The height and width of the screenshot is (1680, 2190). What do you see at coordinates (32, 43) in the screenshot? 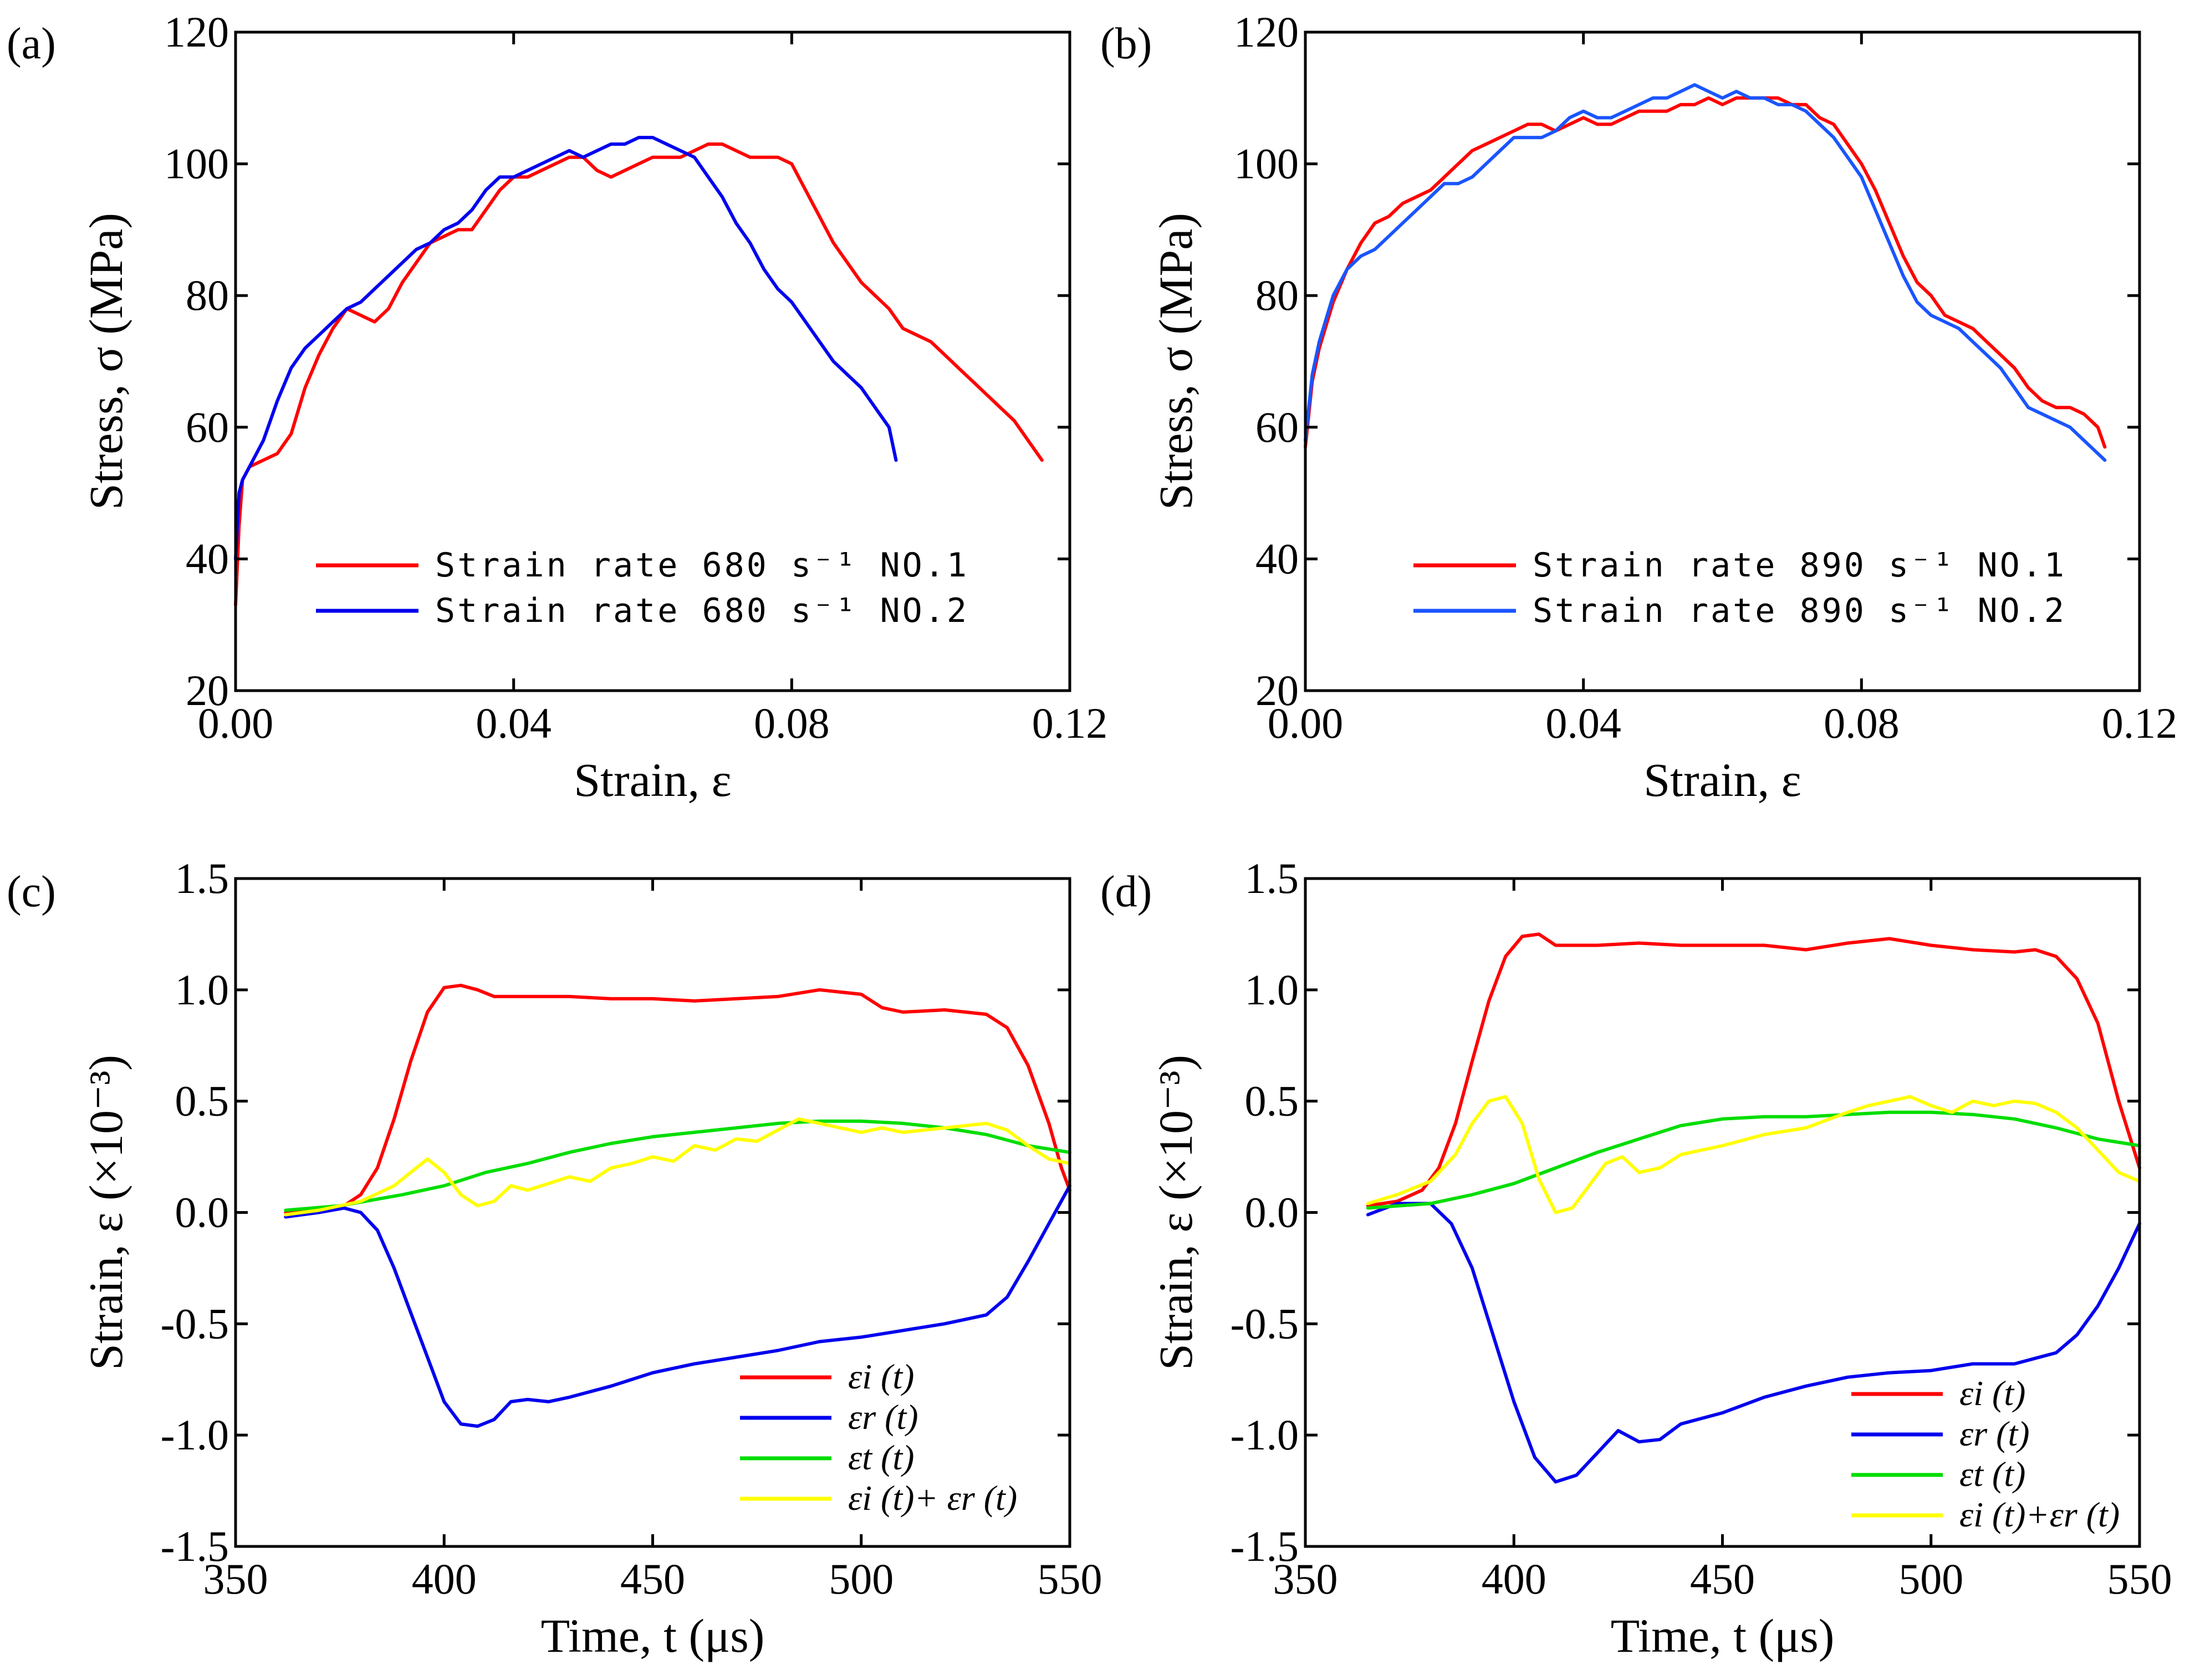
I see `panel-label: (a)` at bounding box center [32, 43].